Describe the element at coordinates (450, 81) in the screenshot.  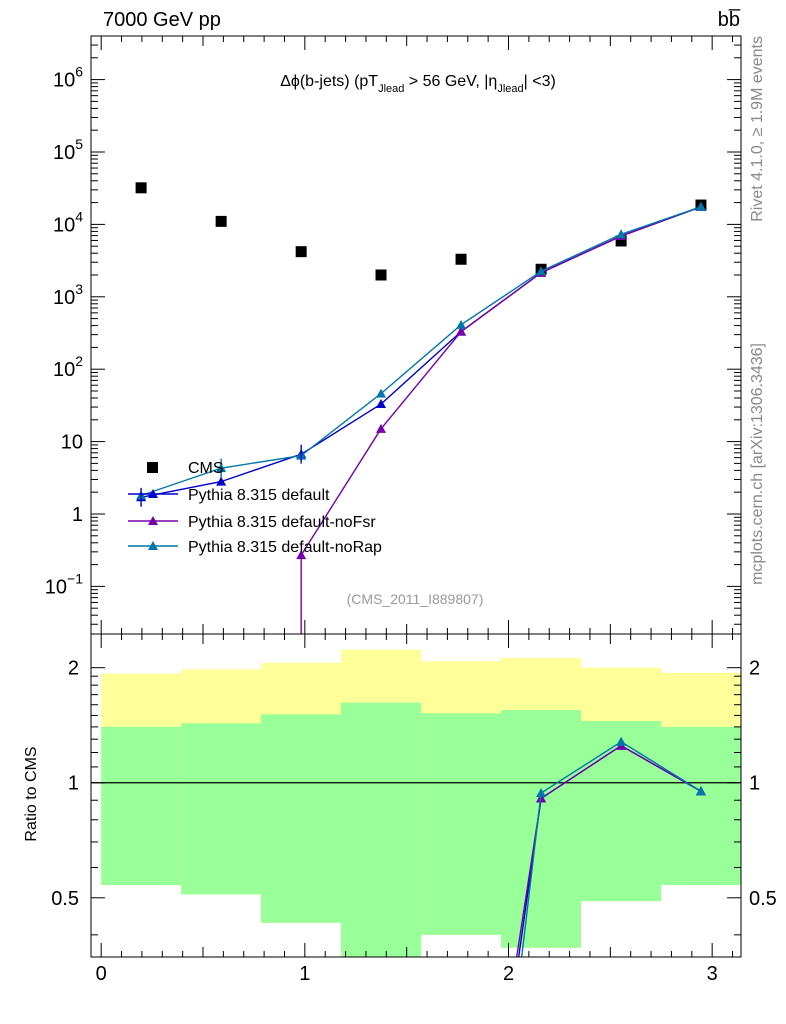
I see `title-part-b: > 56 GeV, |η` at that location.